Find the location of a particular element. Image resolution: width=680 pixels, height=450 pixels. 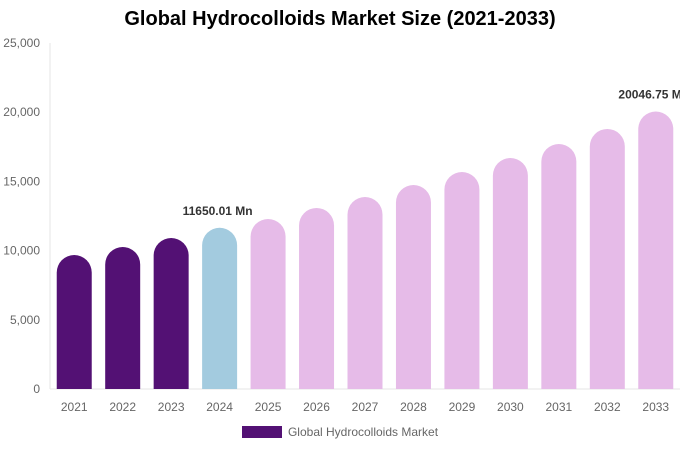

y-tick-label: 25,000 is located at coordinates (21, 43).